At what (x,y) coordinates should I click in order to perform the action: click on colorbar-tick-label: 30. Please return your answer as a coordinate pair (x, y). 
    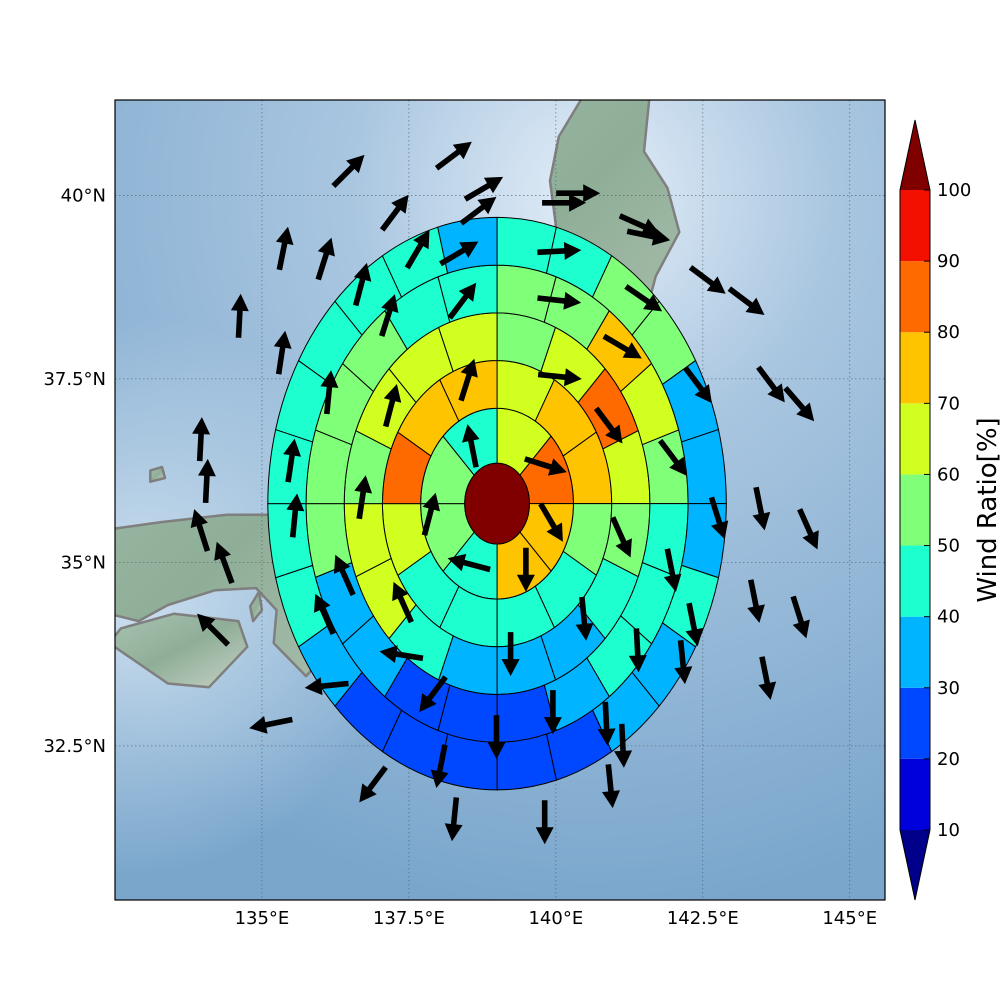
    Looking at the image, I should click on (948, 688).